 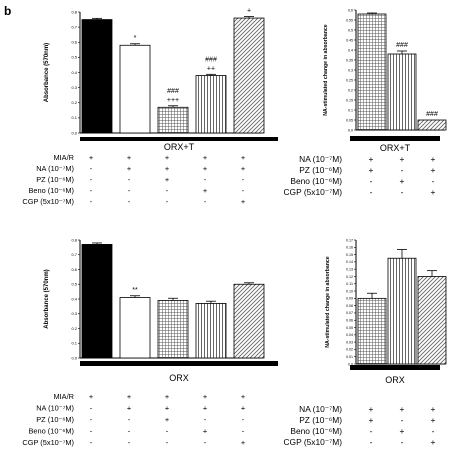 What do you see at coordinates (135, 38) in the screenshot?
I see `significance-label: *` at bounding box center [135, 38].